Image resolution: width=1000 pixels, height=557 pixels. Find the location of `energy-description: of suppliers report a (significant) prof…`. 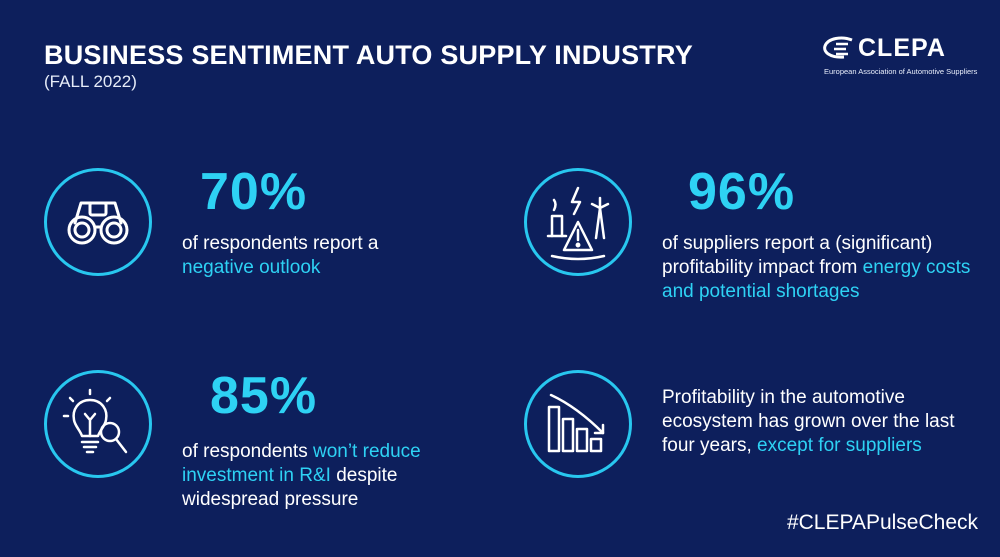

energy-description: of suppliers report a (significant) prof… is located at coordinates (821, 268).